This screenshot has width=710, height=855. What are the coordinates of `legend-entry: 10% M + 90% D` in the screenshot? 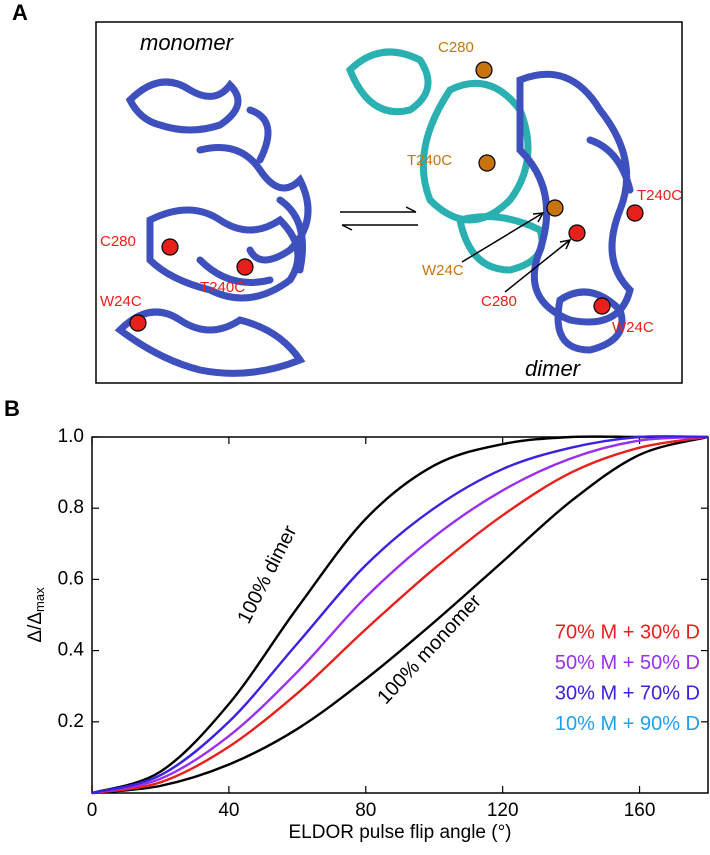 It's located at (627, 724).